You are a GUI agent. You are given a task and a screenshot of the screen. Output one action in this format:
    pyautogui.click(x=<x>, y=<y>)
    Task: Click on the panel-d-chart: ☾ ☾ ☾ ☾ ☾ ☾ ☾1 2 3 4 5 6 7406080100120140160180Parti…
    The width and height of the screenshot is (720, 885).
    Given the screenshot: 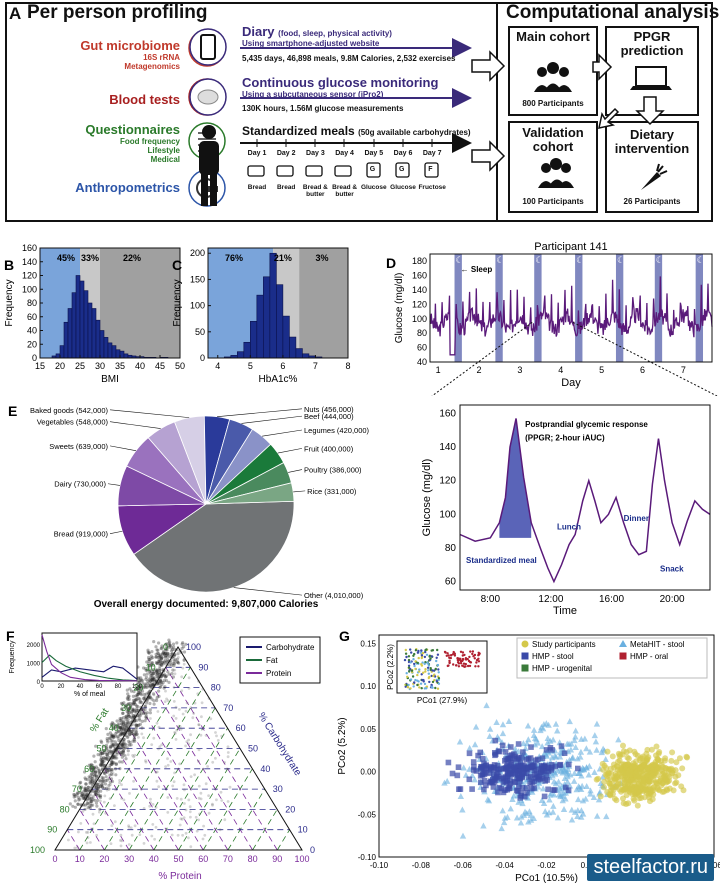 What is the action you would take?
    pyautogui.click(x=552, y=318)
    